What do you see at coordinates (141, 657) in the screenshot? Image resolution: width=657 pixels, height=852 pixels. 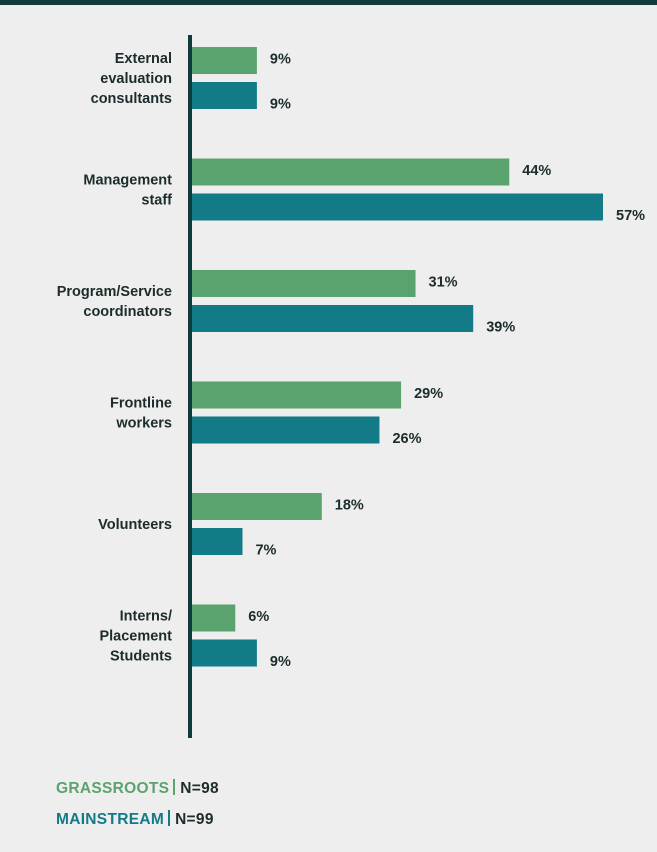 I see `category-label-line: Students` at bounding box center [141, 657].